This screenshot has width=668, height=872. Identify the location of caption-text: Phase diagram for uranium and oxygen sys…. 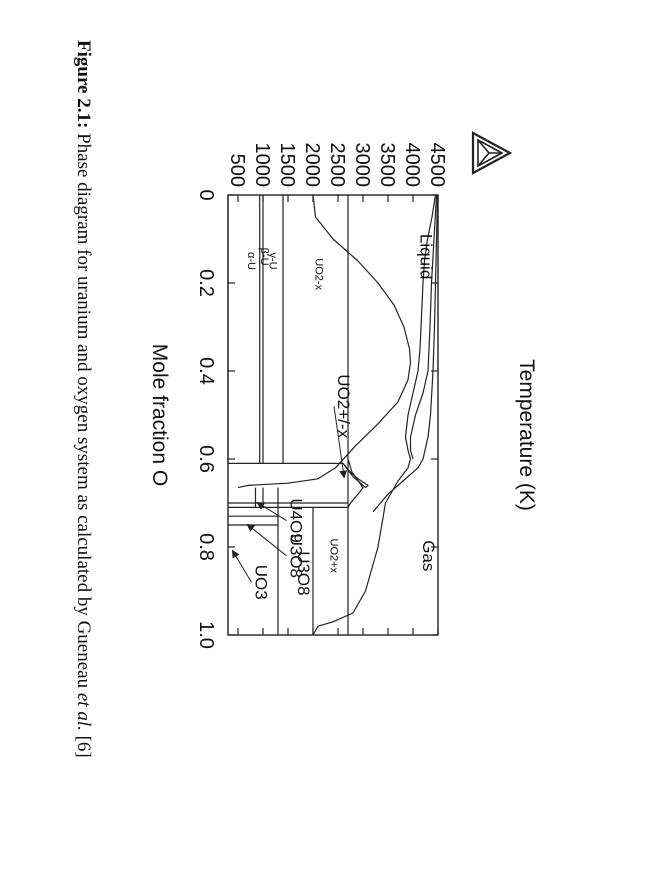
(83, 410).